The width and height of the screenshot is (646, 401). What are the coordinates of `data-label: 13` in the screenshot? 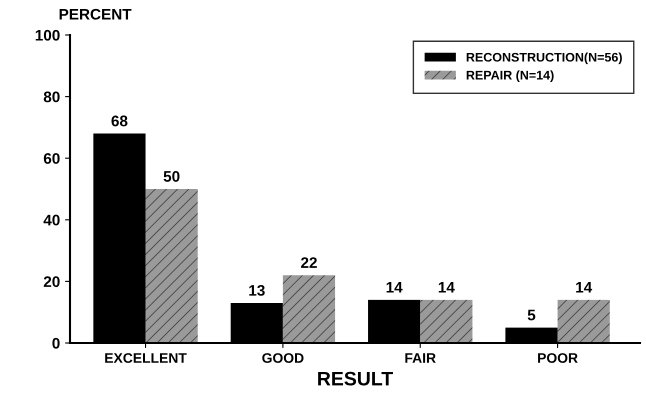 It's located at (257, 290).